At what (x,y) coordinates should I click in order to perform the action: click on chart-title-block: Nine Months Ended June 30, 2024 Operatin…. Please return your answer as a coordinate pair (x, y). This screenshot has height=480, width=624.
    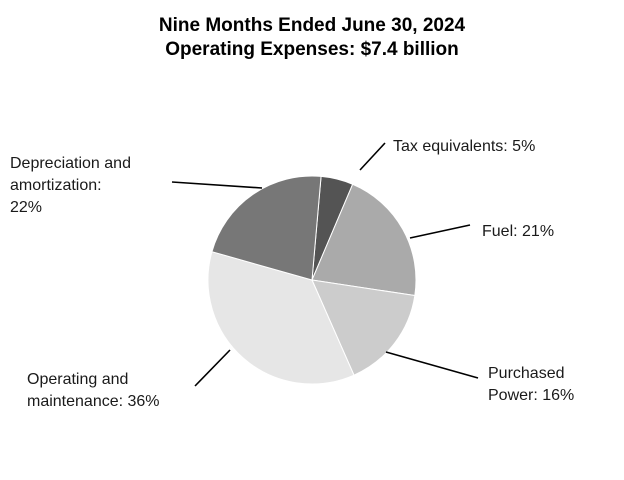
    Looking at the image, I should click on (312, 38).